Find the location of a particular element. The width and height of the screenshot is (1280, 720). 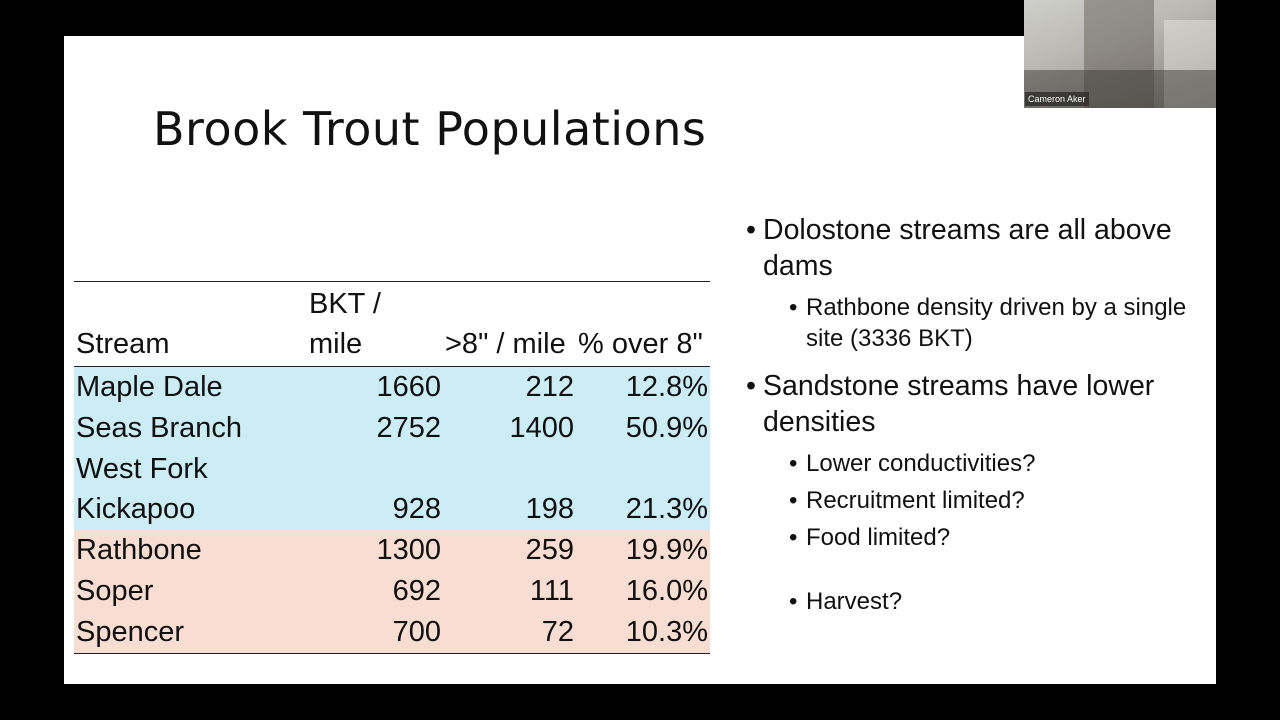

table-row: Soper 692 111 16.0% is located at coordinates (392, 591).